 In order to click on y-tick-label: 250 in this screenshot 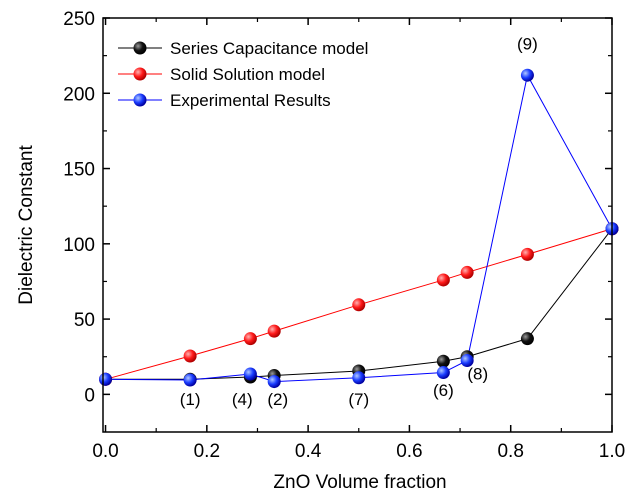, I will do `click(79, 19)`.